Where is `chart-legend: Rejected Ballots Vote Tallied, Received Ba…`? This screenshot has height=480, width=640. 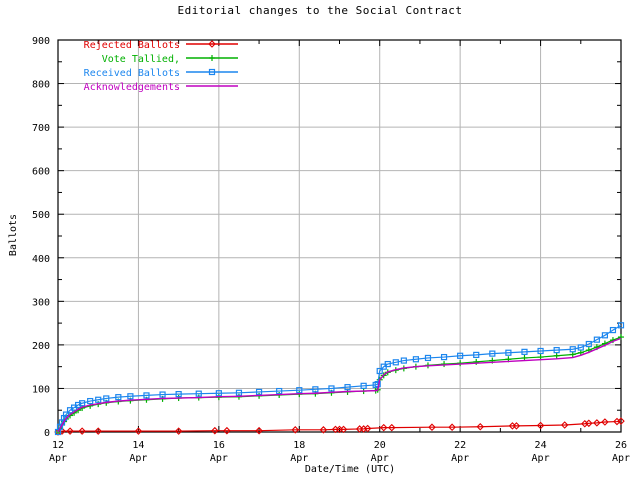 chart-legend: Rejected Ballots Vote Tallied, Received Ba… is located at coordinates (161, 66).